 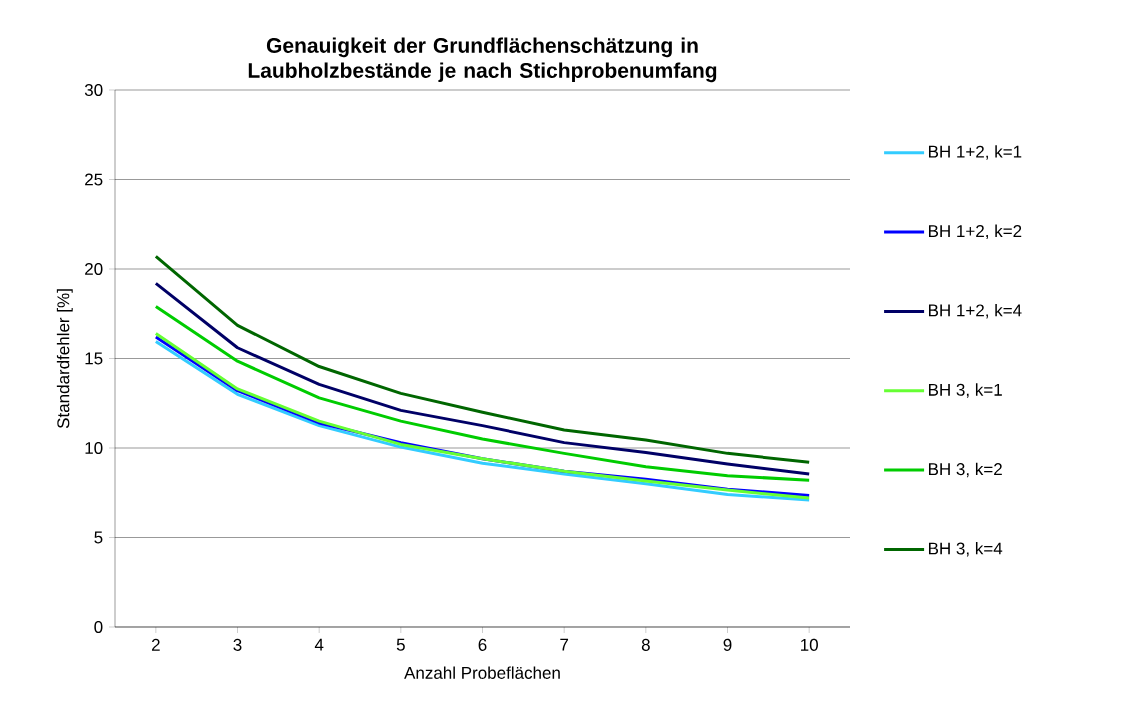 What do you see at coordinates (155, 644) in the screenshot?
I see `x-tick-label: 2` at bounding box center [155, 644].